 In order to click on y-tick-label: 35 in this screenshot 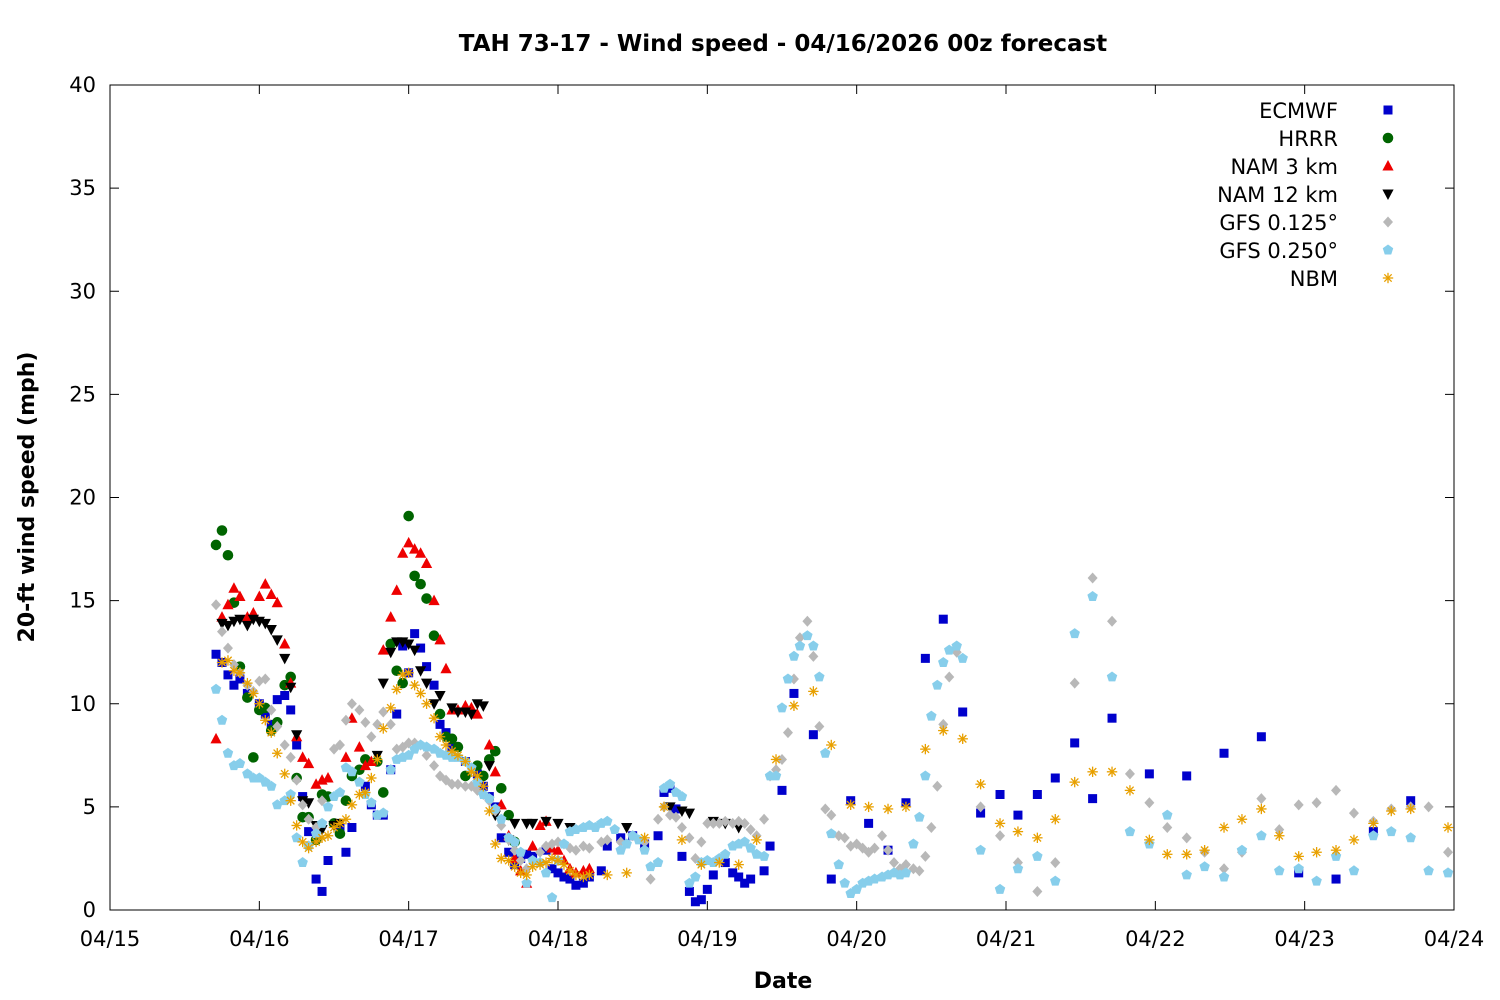, I will do `click(82, 188)`.